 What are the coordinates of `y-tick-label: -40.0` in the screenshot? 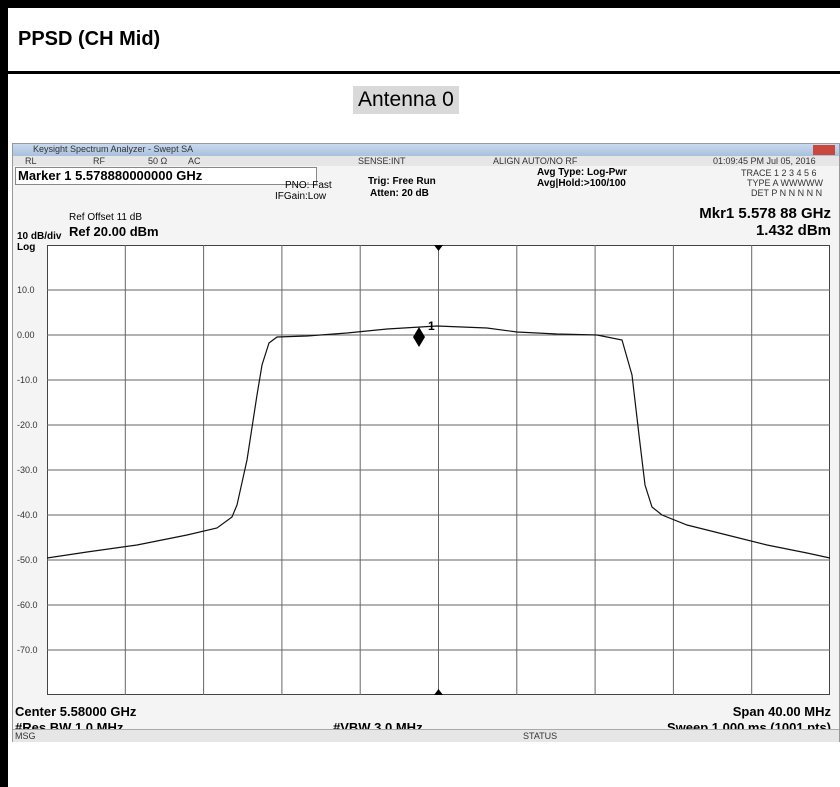 It's located at (27, 515).